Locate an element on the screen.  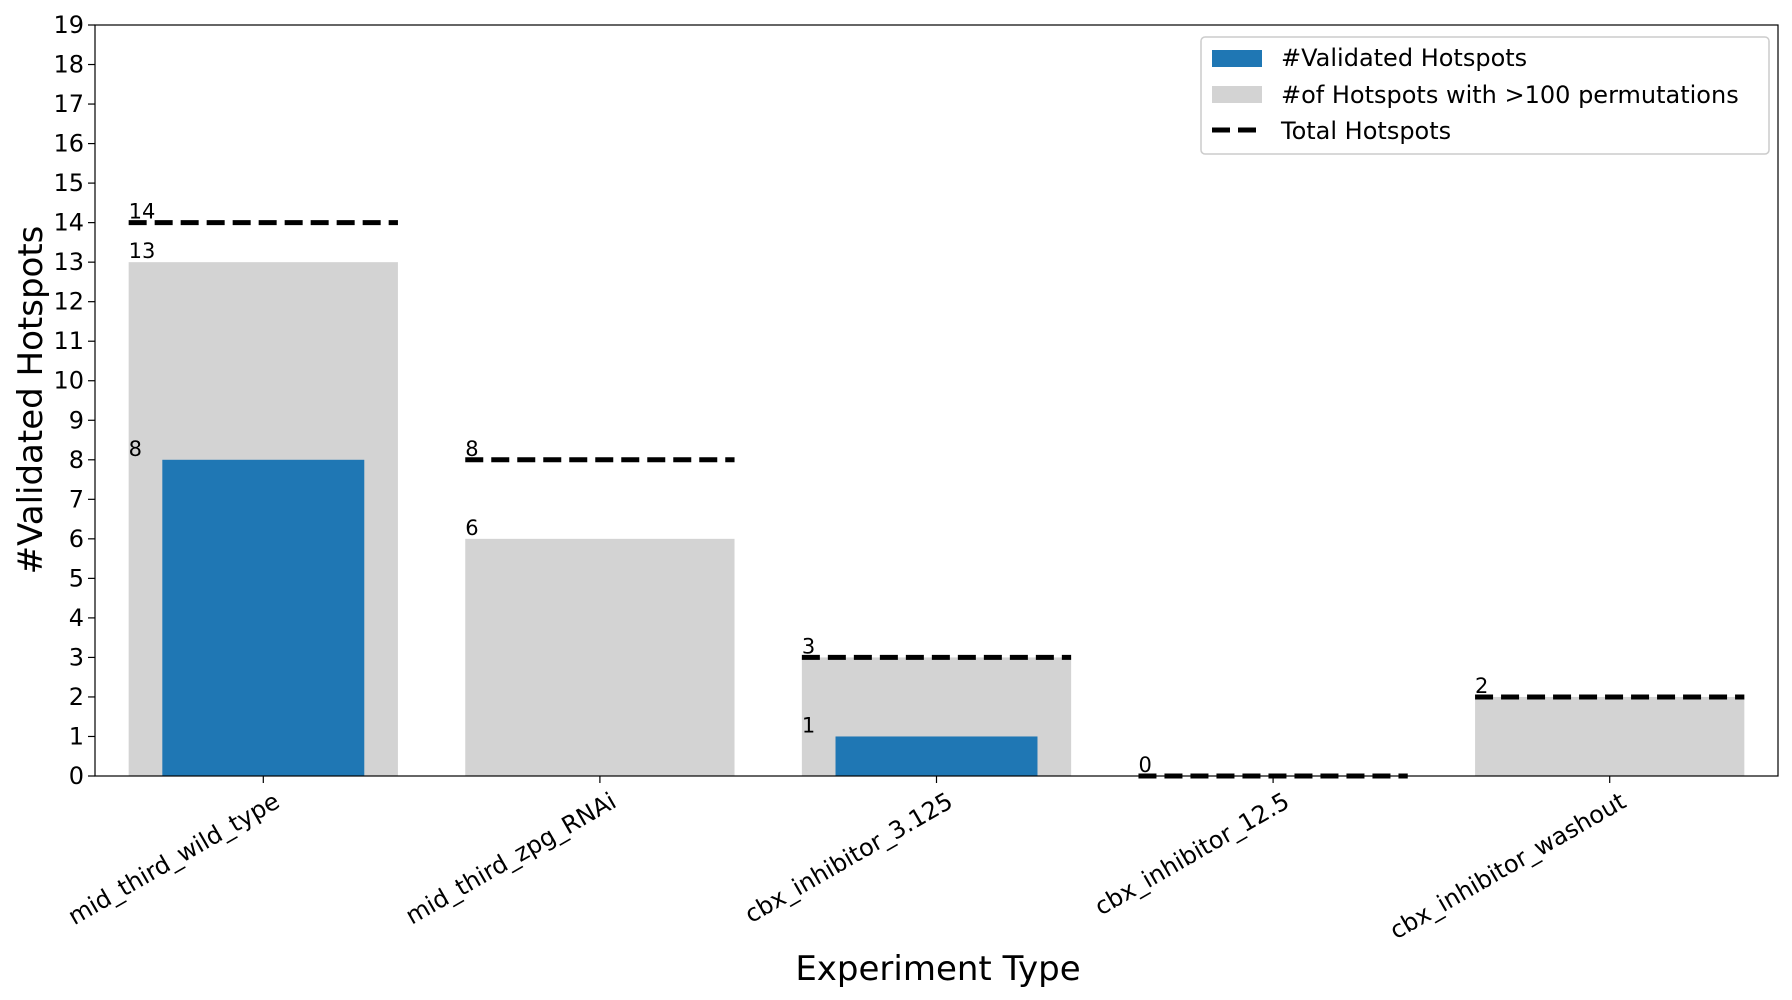
y-tick-label-2: 2 is located at coordinates (76, 697).